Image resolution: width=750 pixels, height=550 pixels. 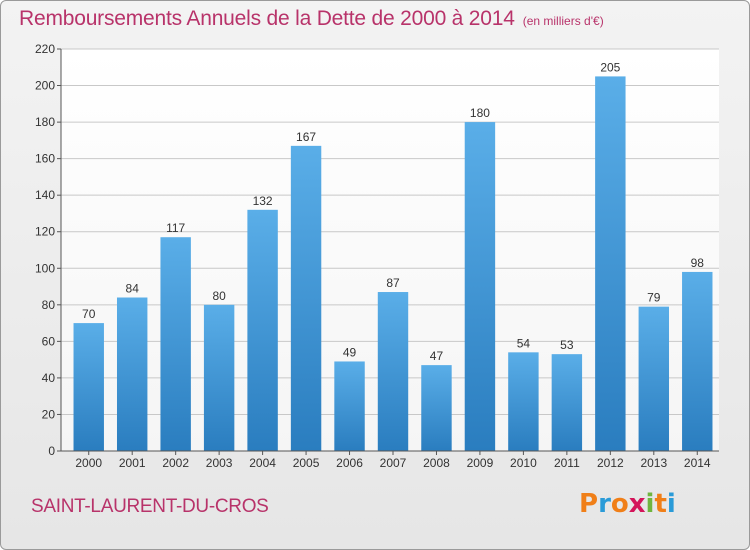 I want to click on bar-2000, so click(x=88, y=387).